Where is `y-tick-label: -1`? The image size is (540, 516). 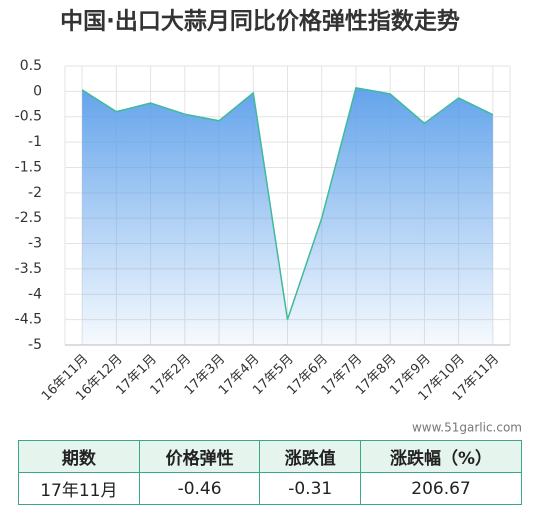 y-tick-label: -1 is located at coordinates (35, 142).